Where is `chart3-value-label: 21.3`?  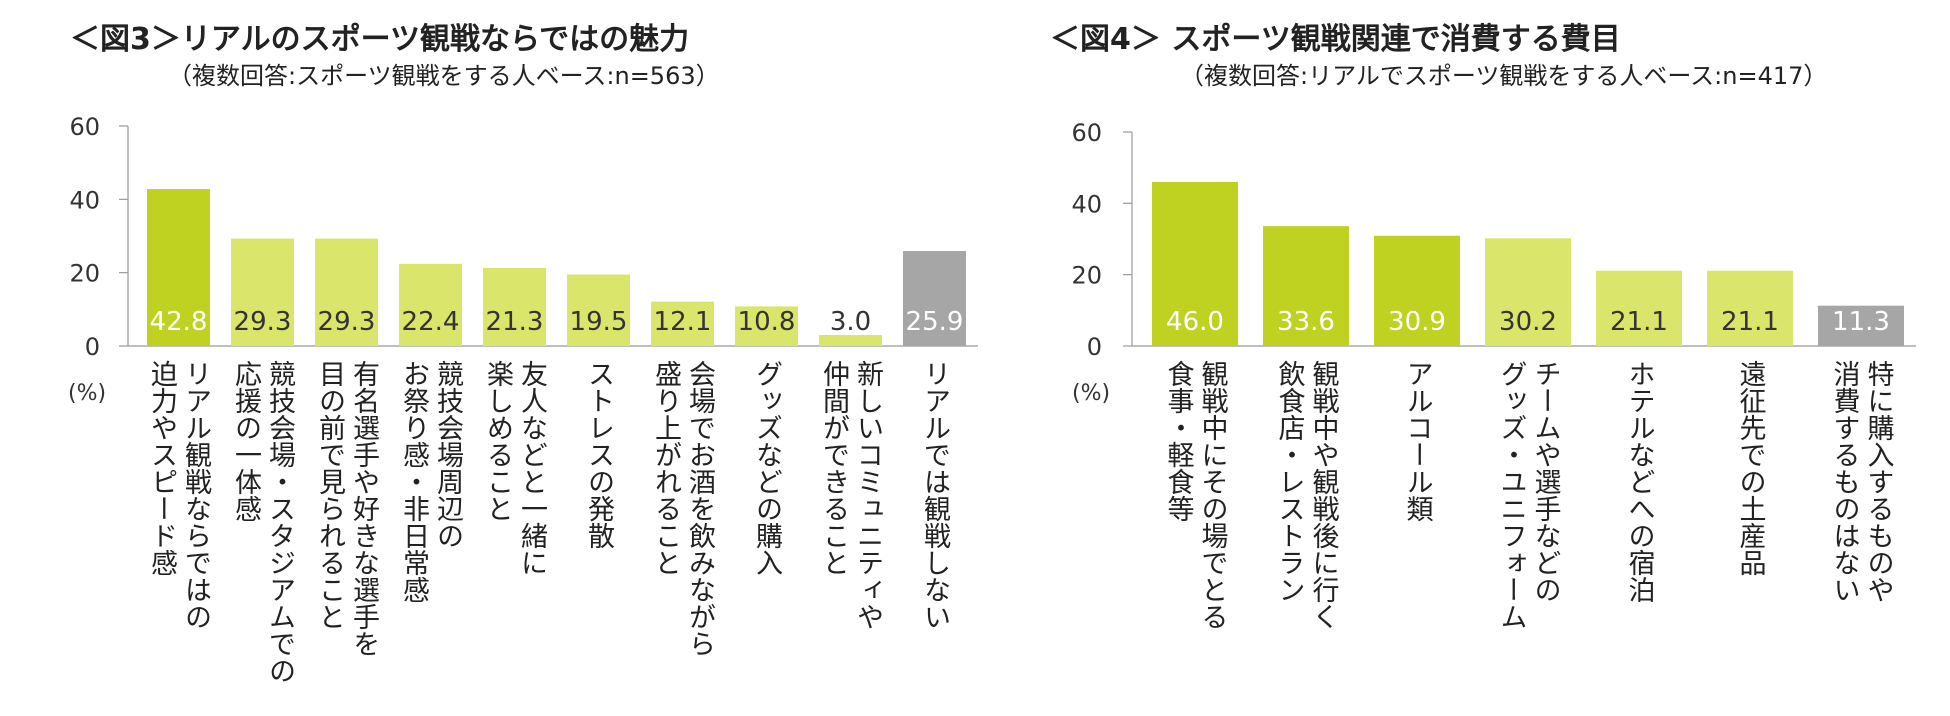 chart3-value-label: 21.3 is located at coordinates (515, 322).